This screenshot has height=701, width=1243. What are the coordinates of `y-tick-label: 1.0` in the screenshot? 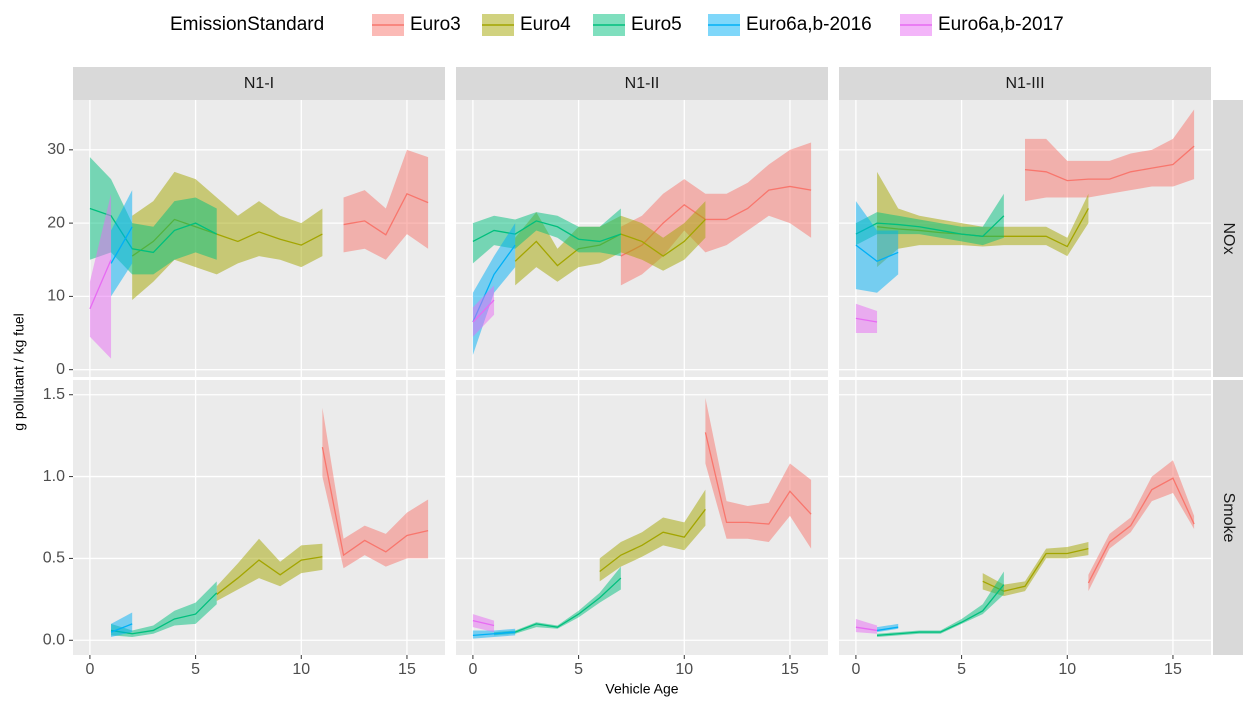 It's located at (54, 476).